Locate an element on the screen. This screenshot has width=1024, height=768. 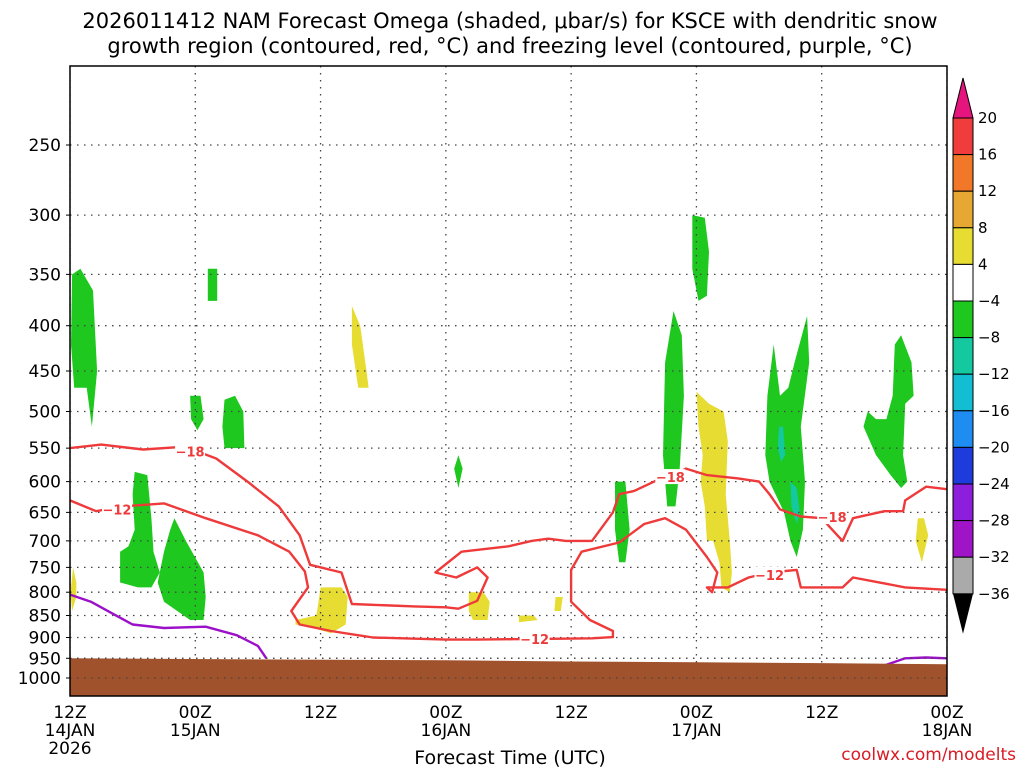
x-tick-label: 2026 is located at coordinates (69, 749).